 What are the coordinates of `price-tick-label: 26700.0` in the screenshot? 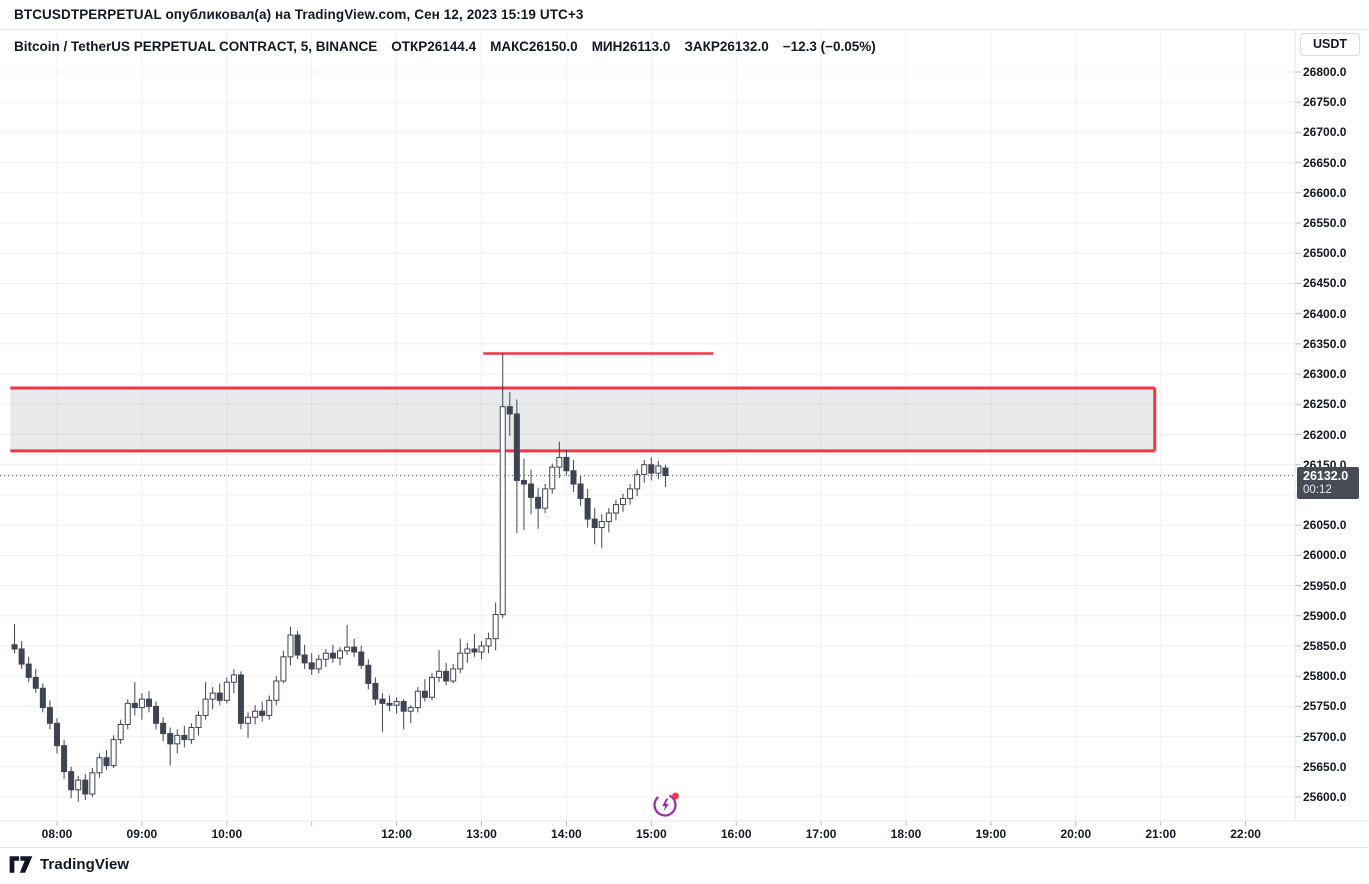 It's located at (1325, 132).